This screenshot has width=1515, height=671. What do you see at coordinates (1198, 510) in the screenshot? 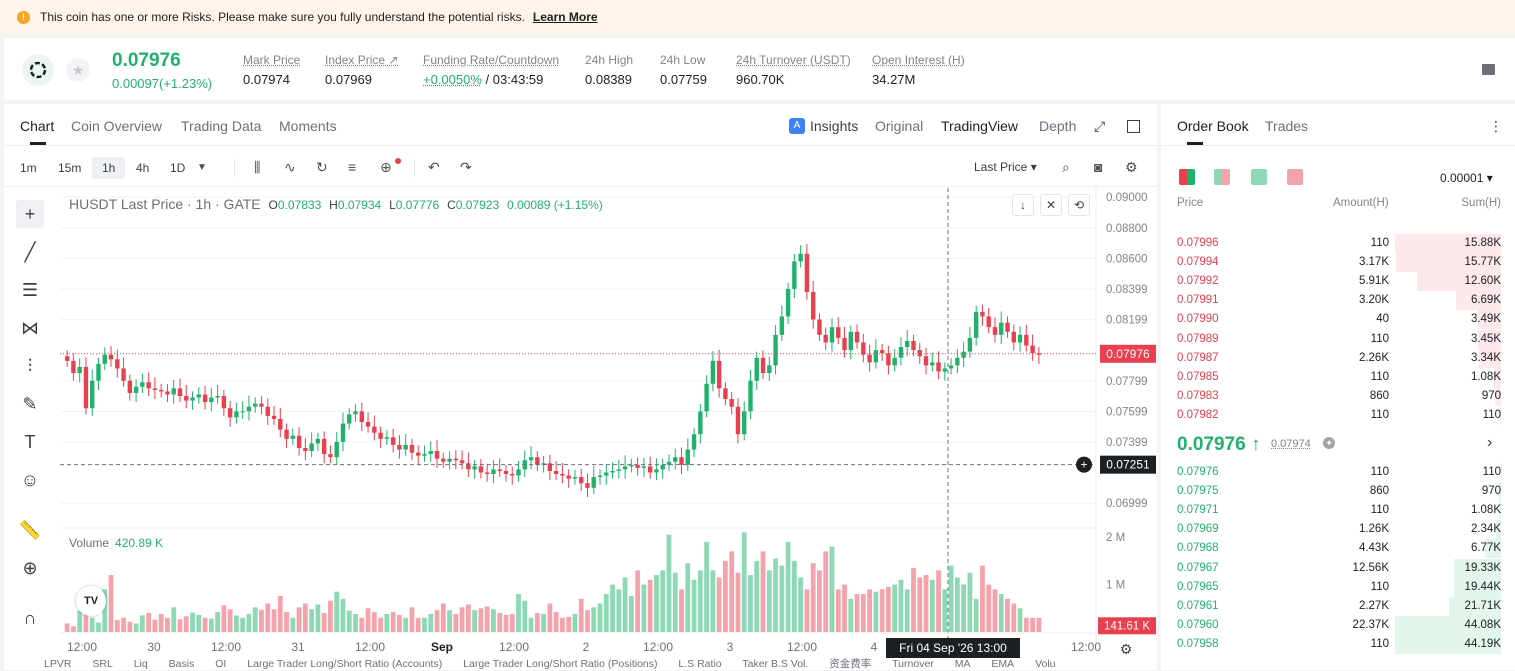
I see `bid-price: 0.07971` at bounding box center [1198, 510].